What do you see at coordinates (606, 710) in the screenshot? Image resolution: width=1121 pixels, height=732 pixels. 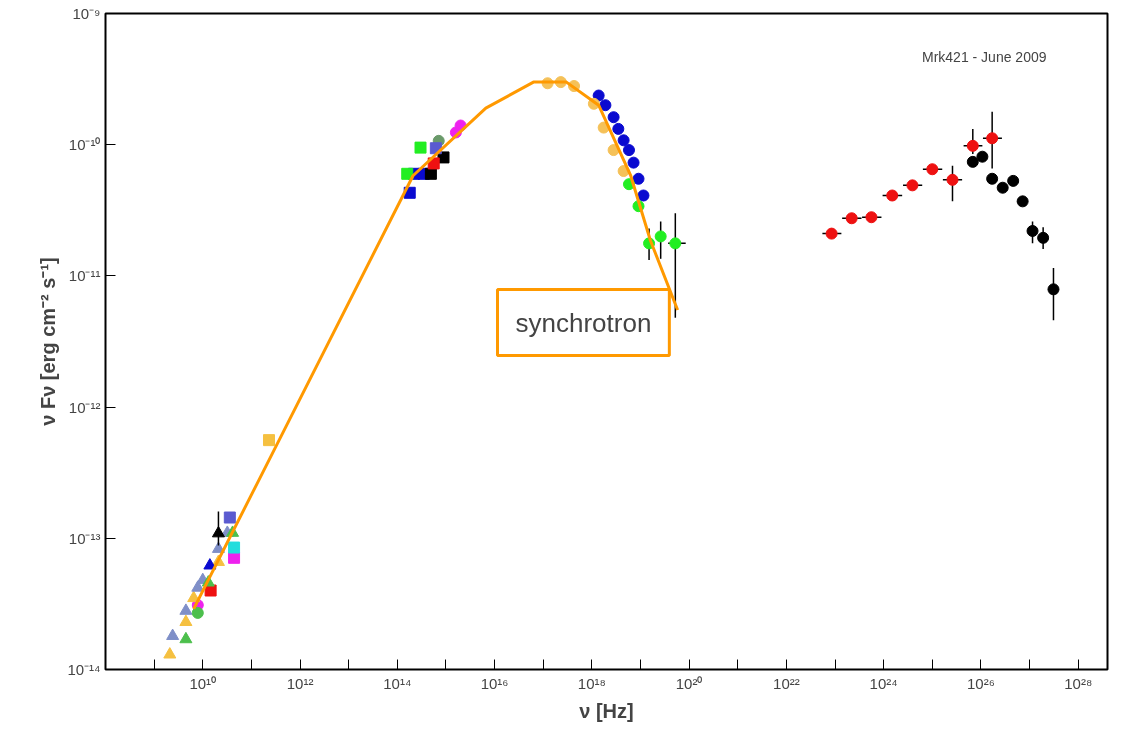 I see `x-axis-title: ν [Hz]` at bounding box center [606, 710].